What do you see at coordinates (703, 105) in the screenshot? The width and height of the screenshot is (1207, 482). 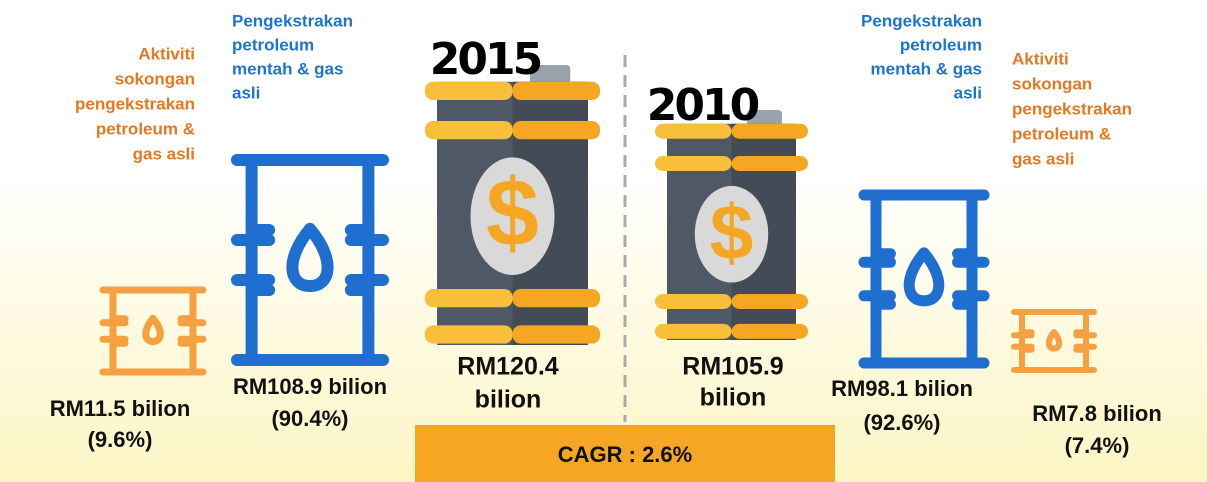 I see `year: 2010` at bounding box center [703, 105].